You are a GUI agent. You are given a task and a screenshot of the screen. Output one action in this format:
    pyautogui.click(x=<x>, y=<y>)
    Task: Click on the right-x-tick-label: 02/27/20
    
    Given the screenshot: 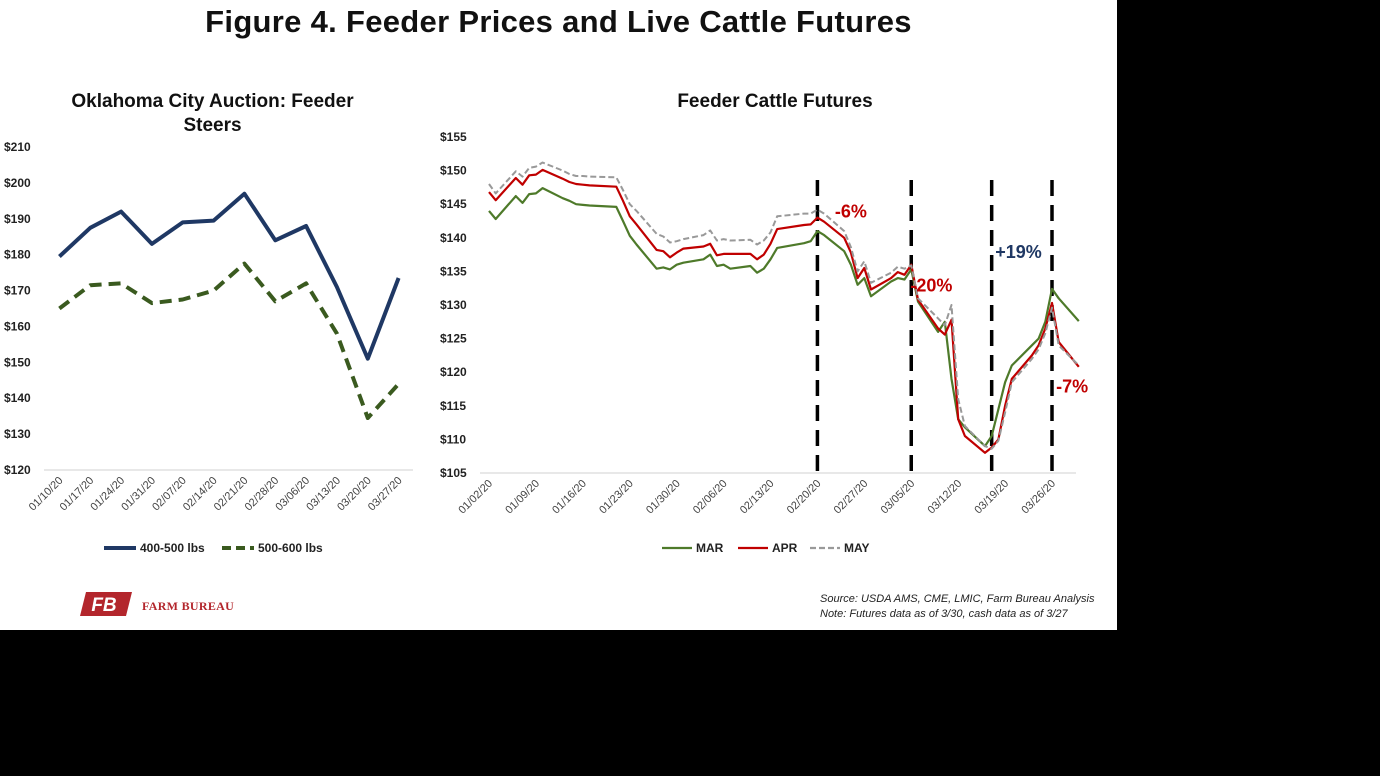 What is the action you would take?
    pyautogui.click(x=851, y=497)
    